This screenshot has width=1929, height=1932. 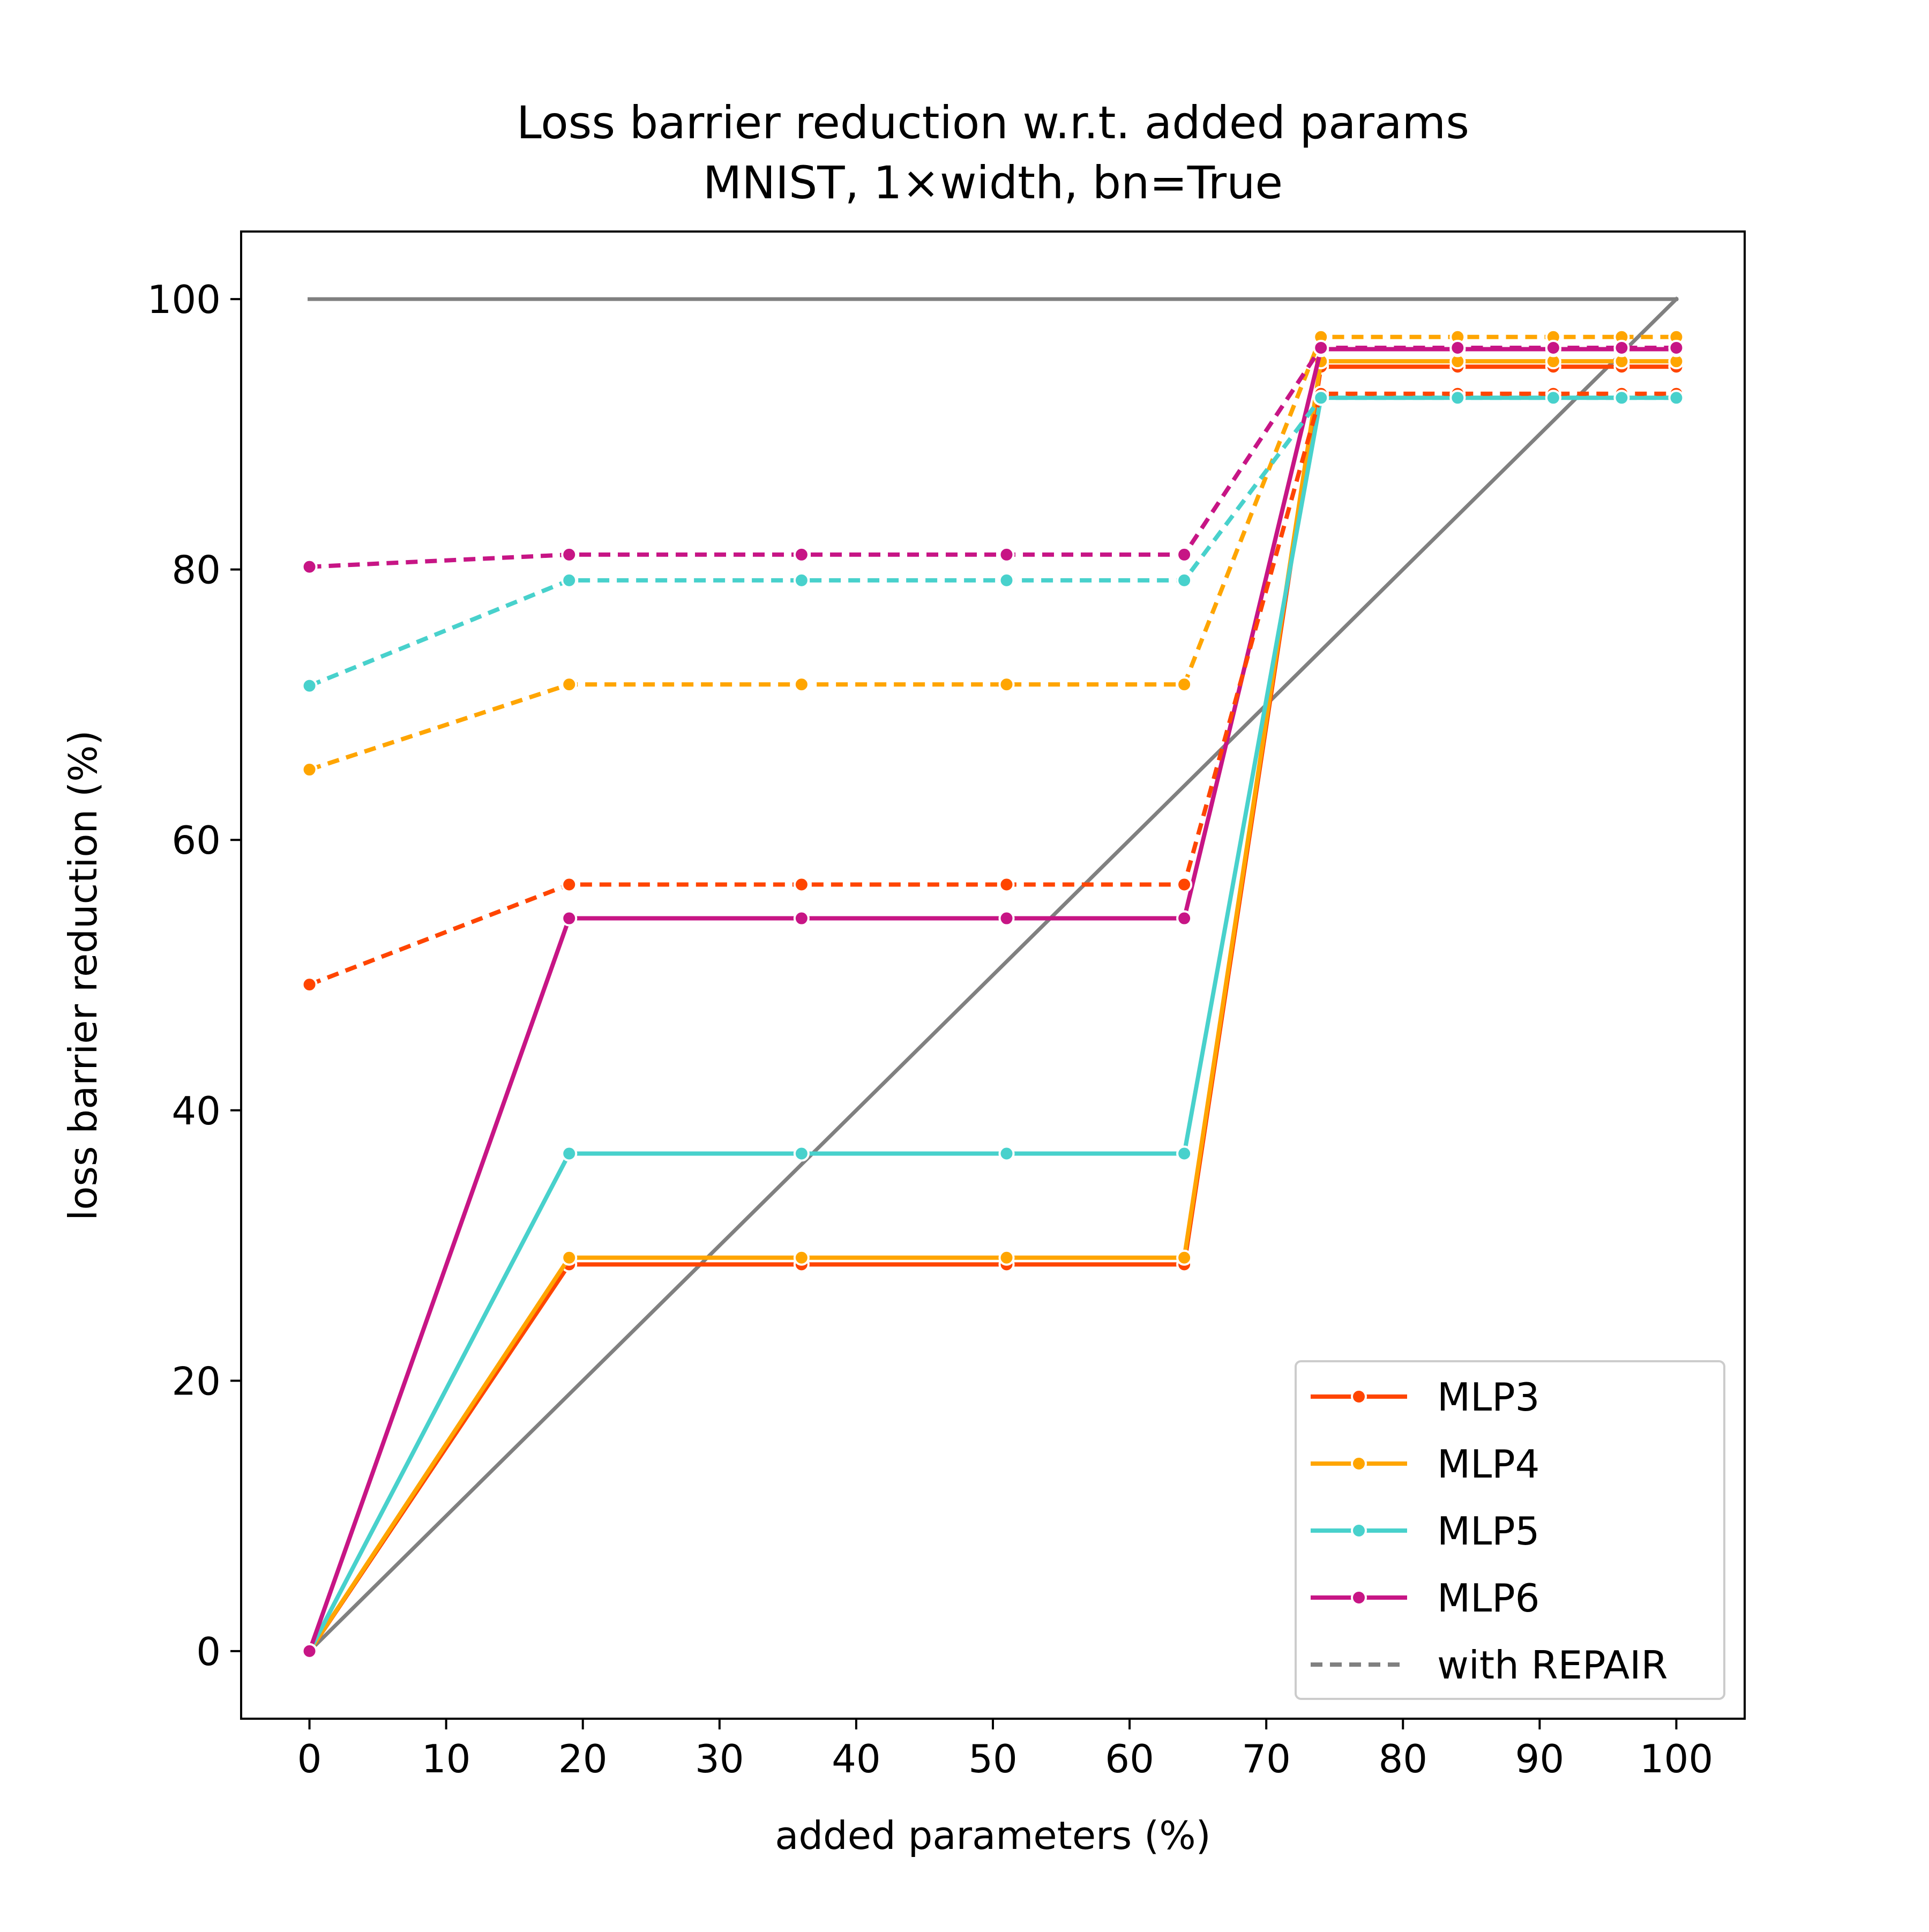 I want to click on y-tick-label: 20, so click(x=196, y=1381).